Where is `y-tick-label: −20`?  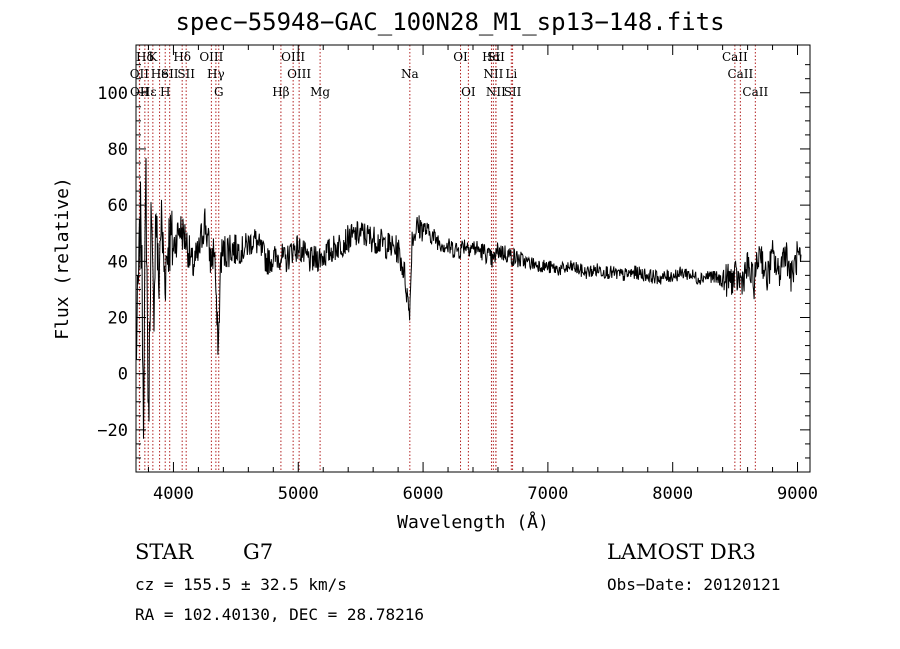 y-tick-label: −20 is located at coordinates (112, 431).